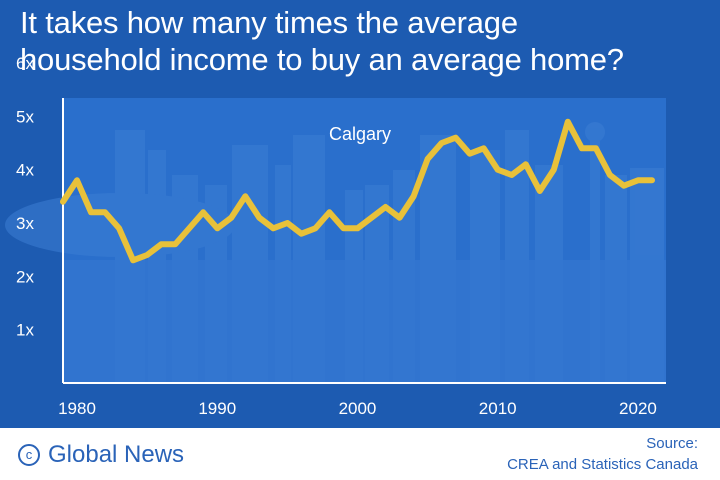  Describe the element at coordinates (25, 170) in the screenshot. I see `y-tick-label: 4x` at that location.